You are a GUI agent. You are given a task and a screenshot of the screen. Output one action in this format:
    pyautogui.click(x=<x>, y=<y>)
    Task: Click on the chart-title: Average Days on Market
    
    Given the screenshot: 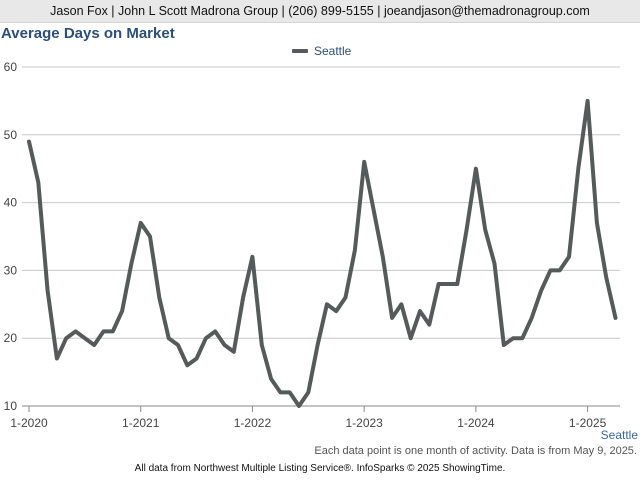 What is the action you would take?
    pyautogui.click(x=88, y=33)
    